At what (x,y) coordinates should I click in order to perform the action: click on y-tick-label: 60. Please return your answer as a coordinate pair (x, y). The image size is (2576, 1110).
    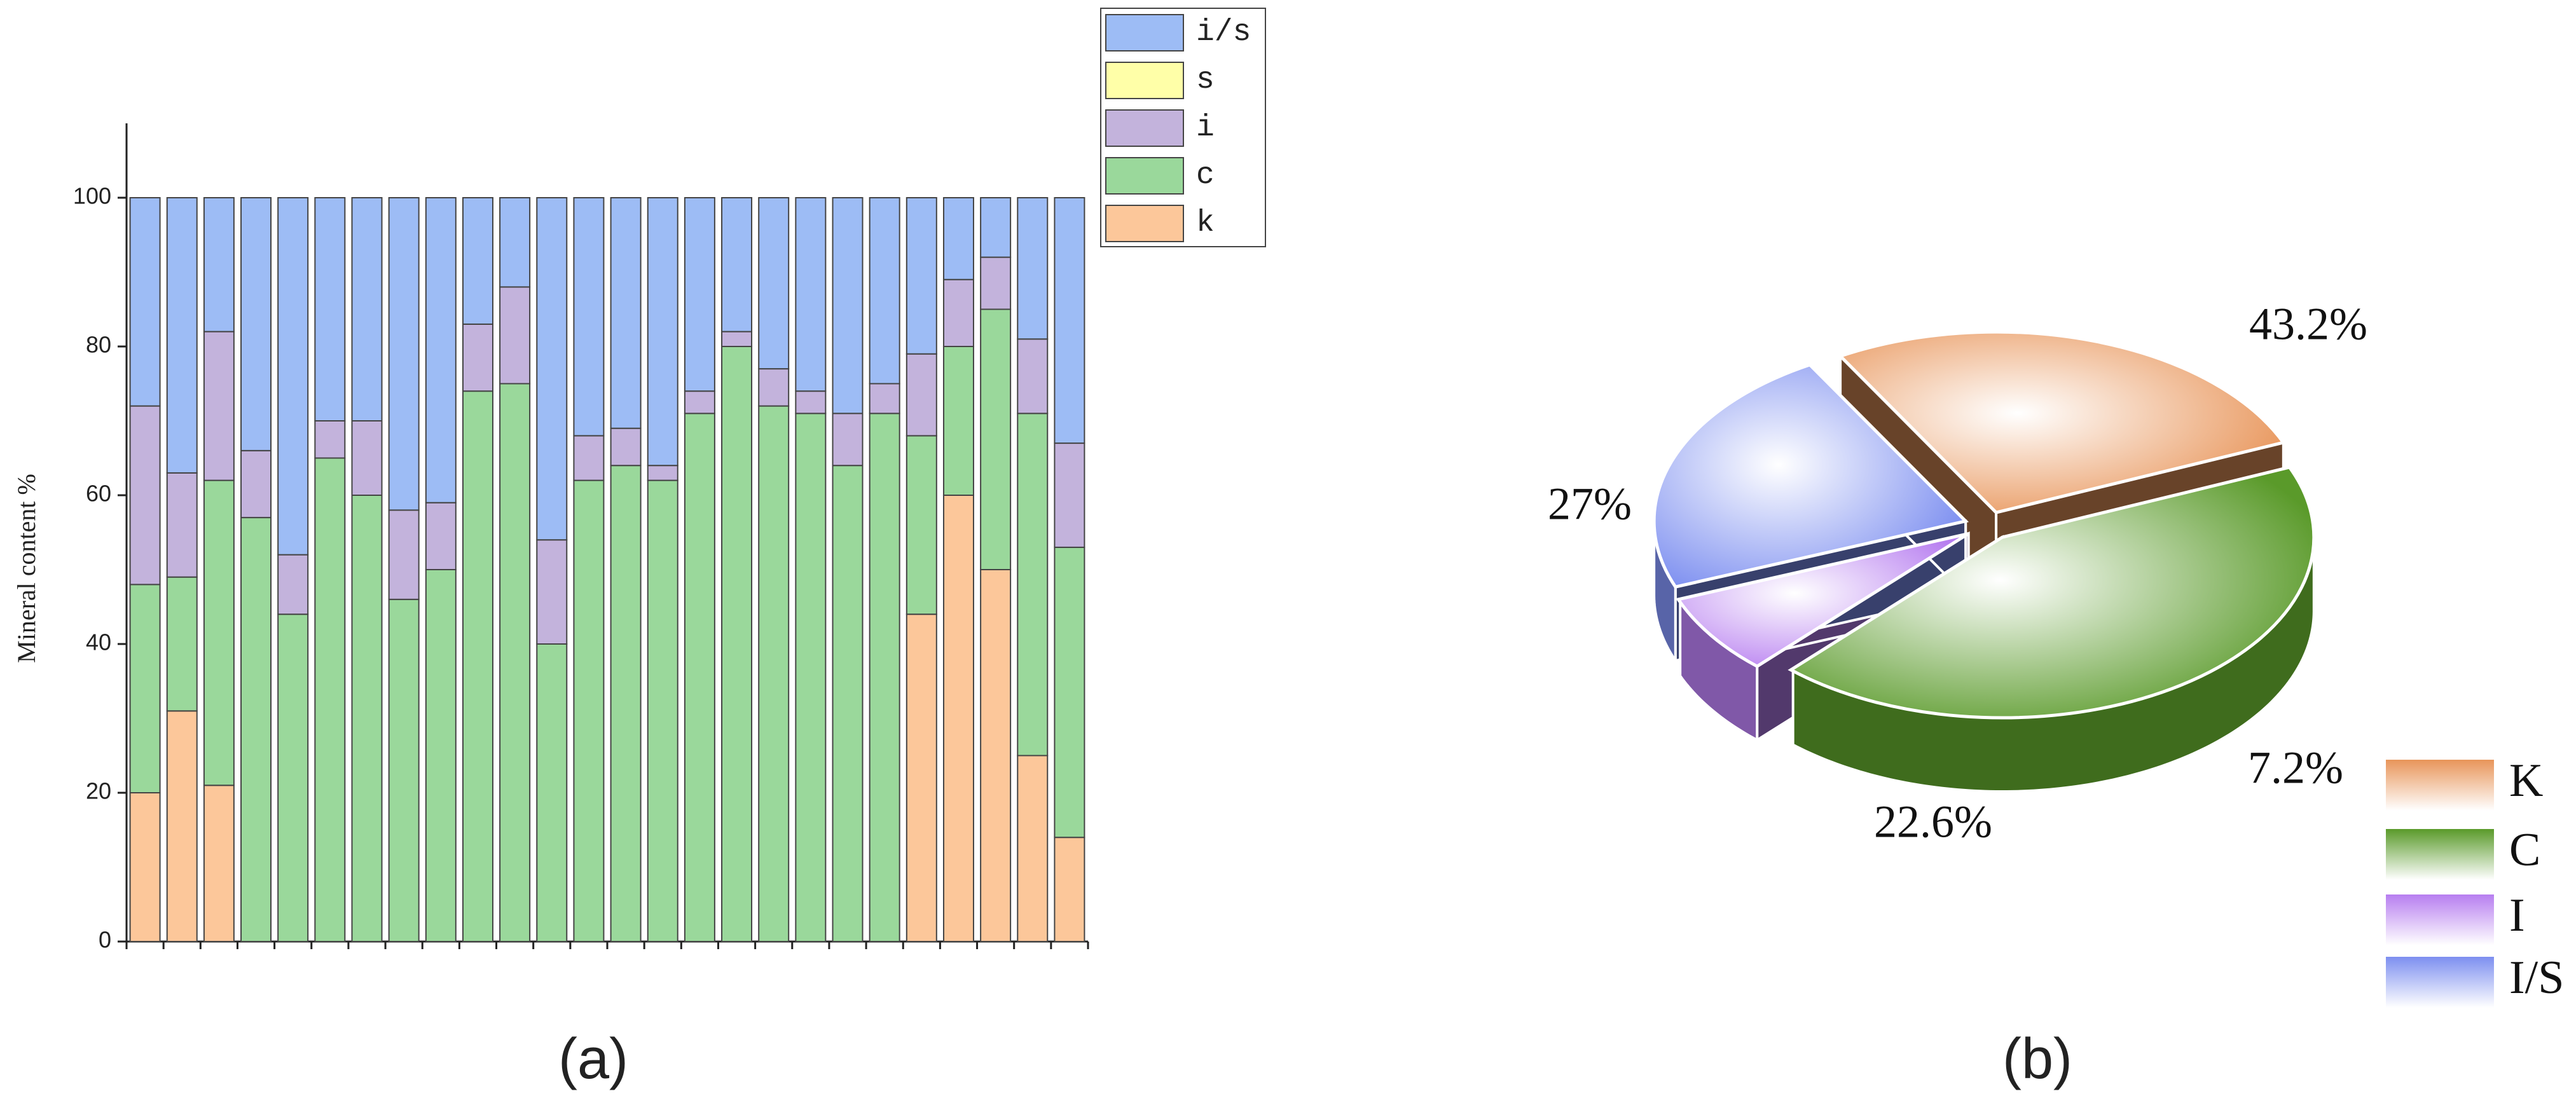
    Looking at the image, I should click on (98, 494).